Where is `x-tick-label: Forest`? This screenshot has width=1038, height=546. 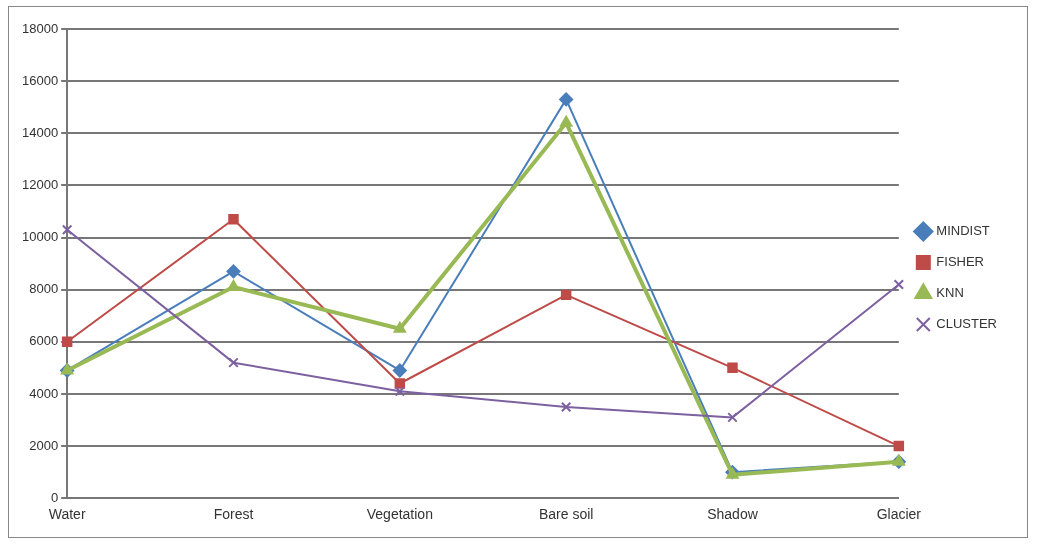
x-tick-label: Forest is located at coordinates (233, 514).